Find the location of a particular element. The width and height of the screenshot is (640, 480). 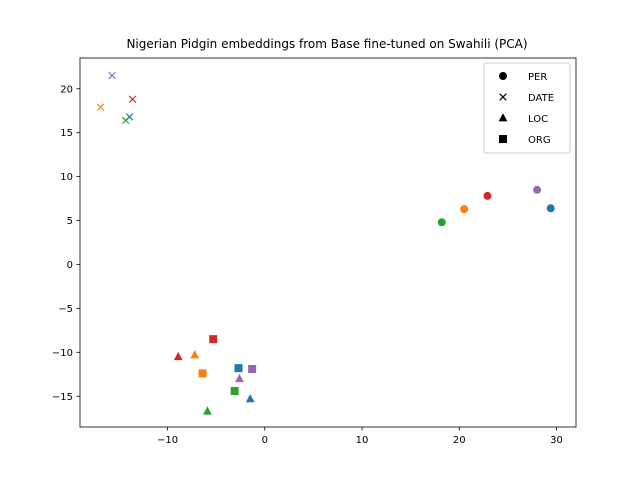

x-tick-label: 20 is located at coordinates (459, 440).